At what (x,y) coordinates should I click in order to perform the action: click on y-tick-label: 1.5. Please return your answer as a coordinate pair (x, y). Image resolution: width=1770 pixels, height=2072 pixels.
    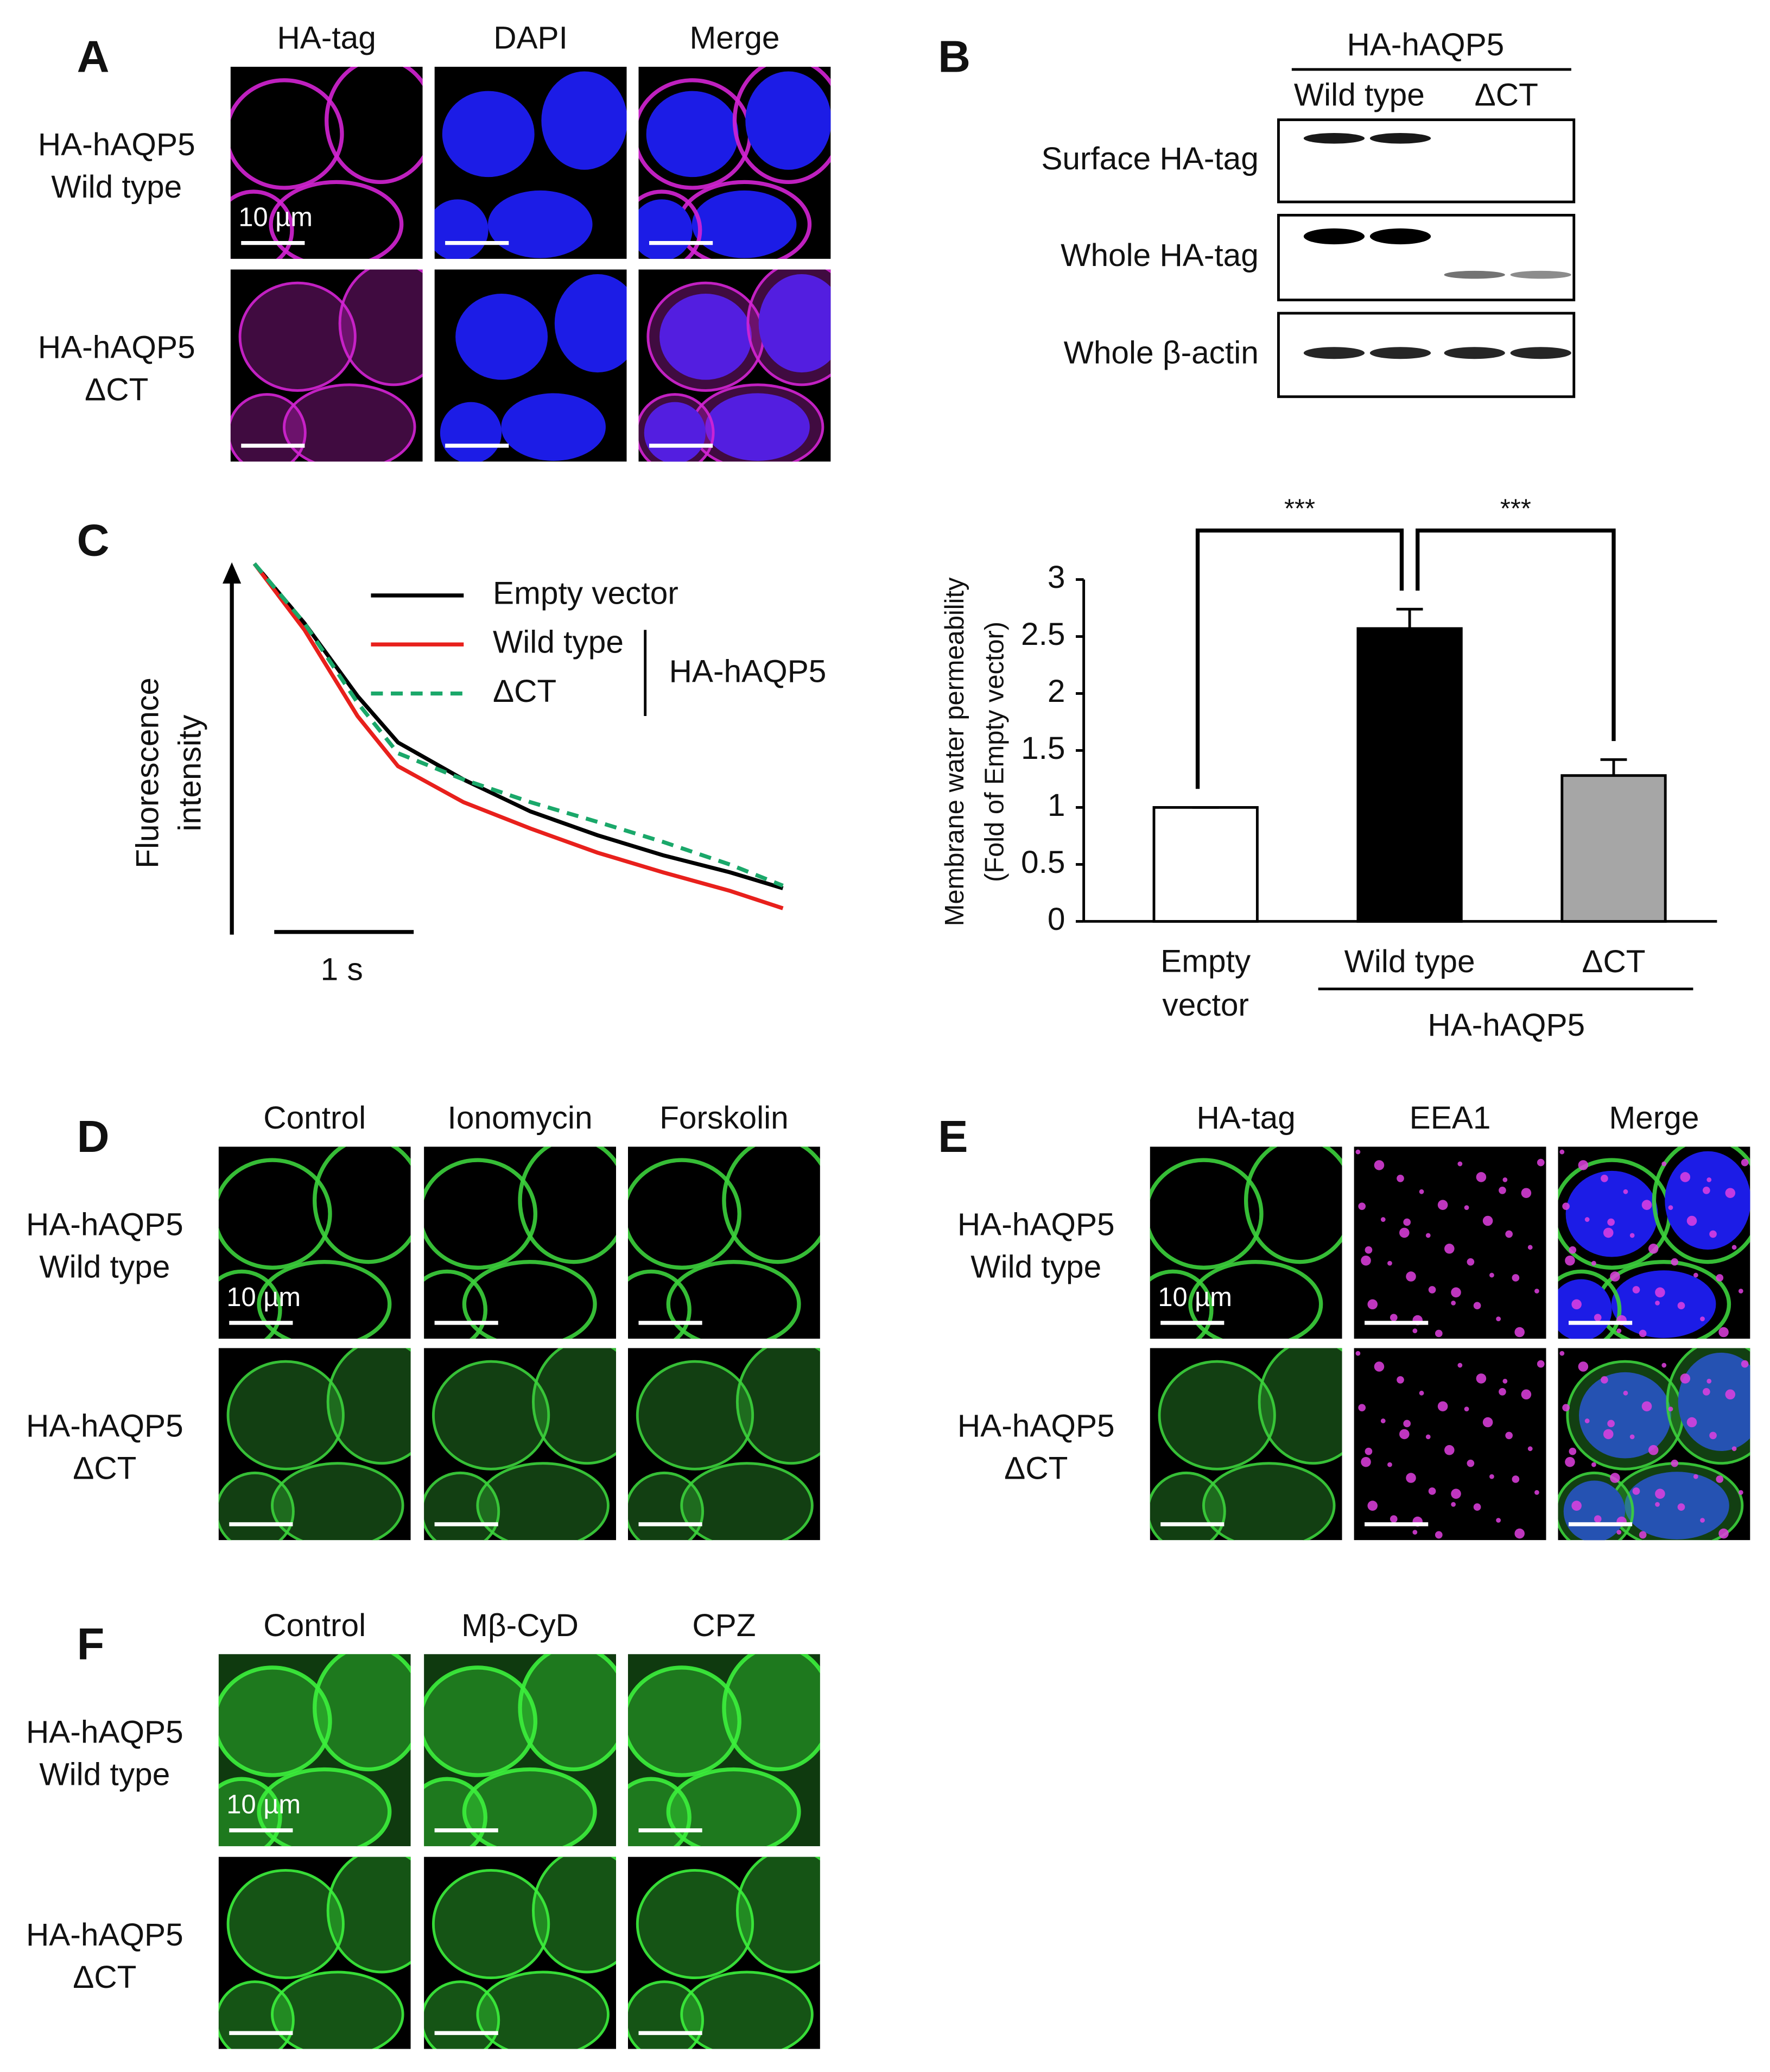
    Looking at the image, I should click on (1043, 748).